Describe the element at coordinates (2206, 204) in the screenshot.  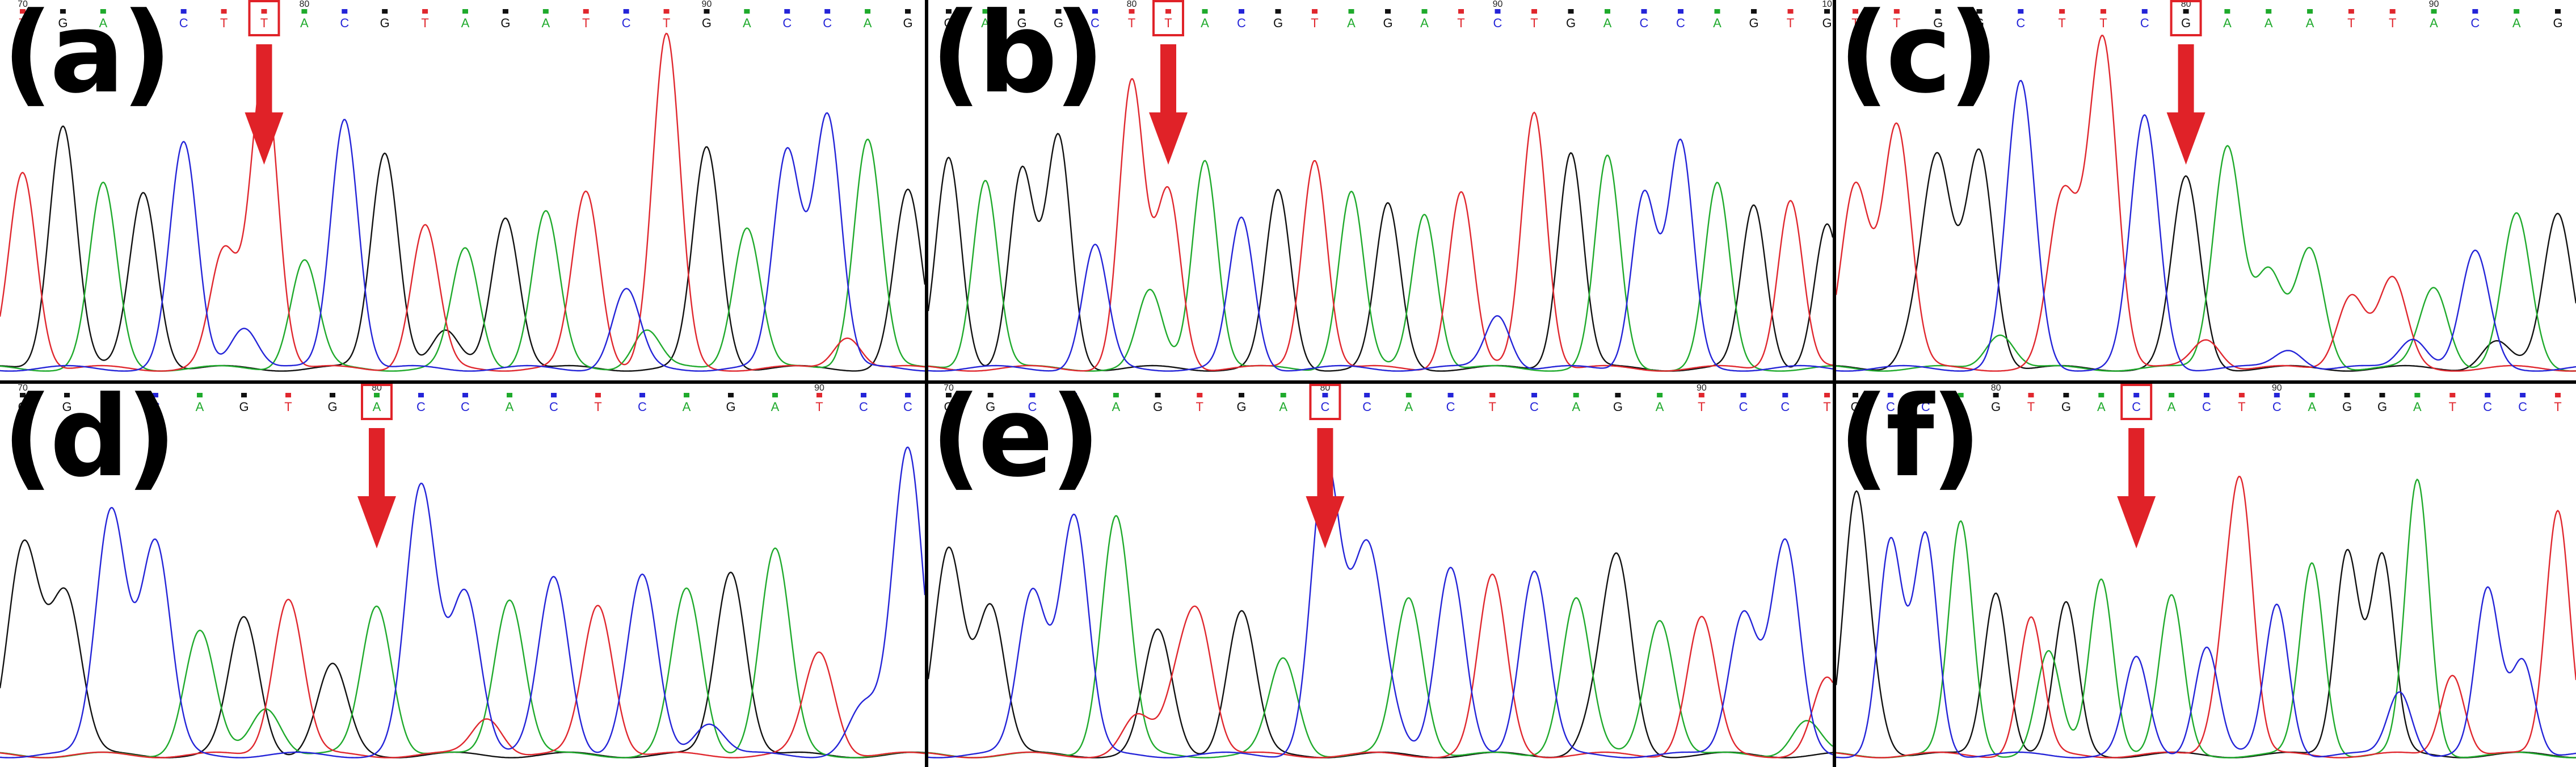
I see `trace-T` at that location.